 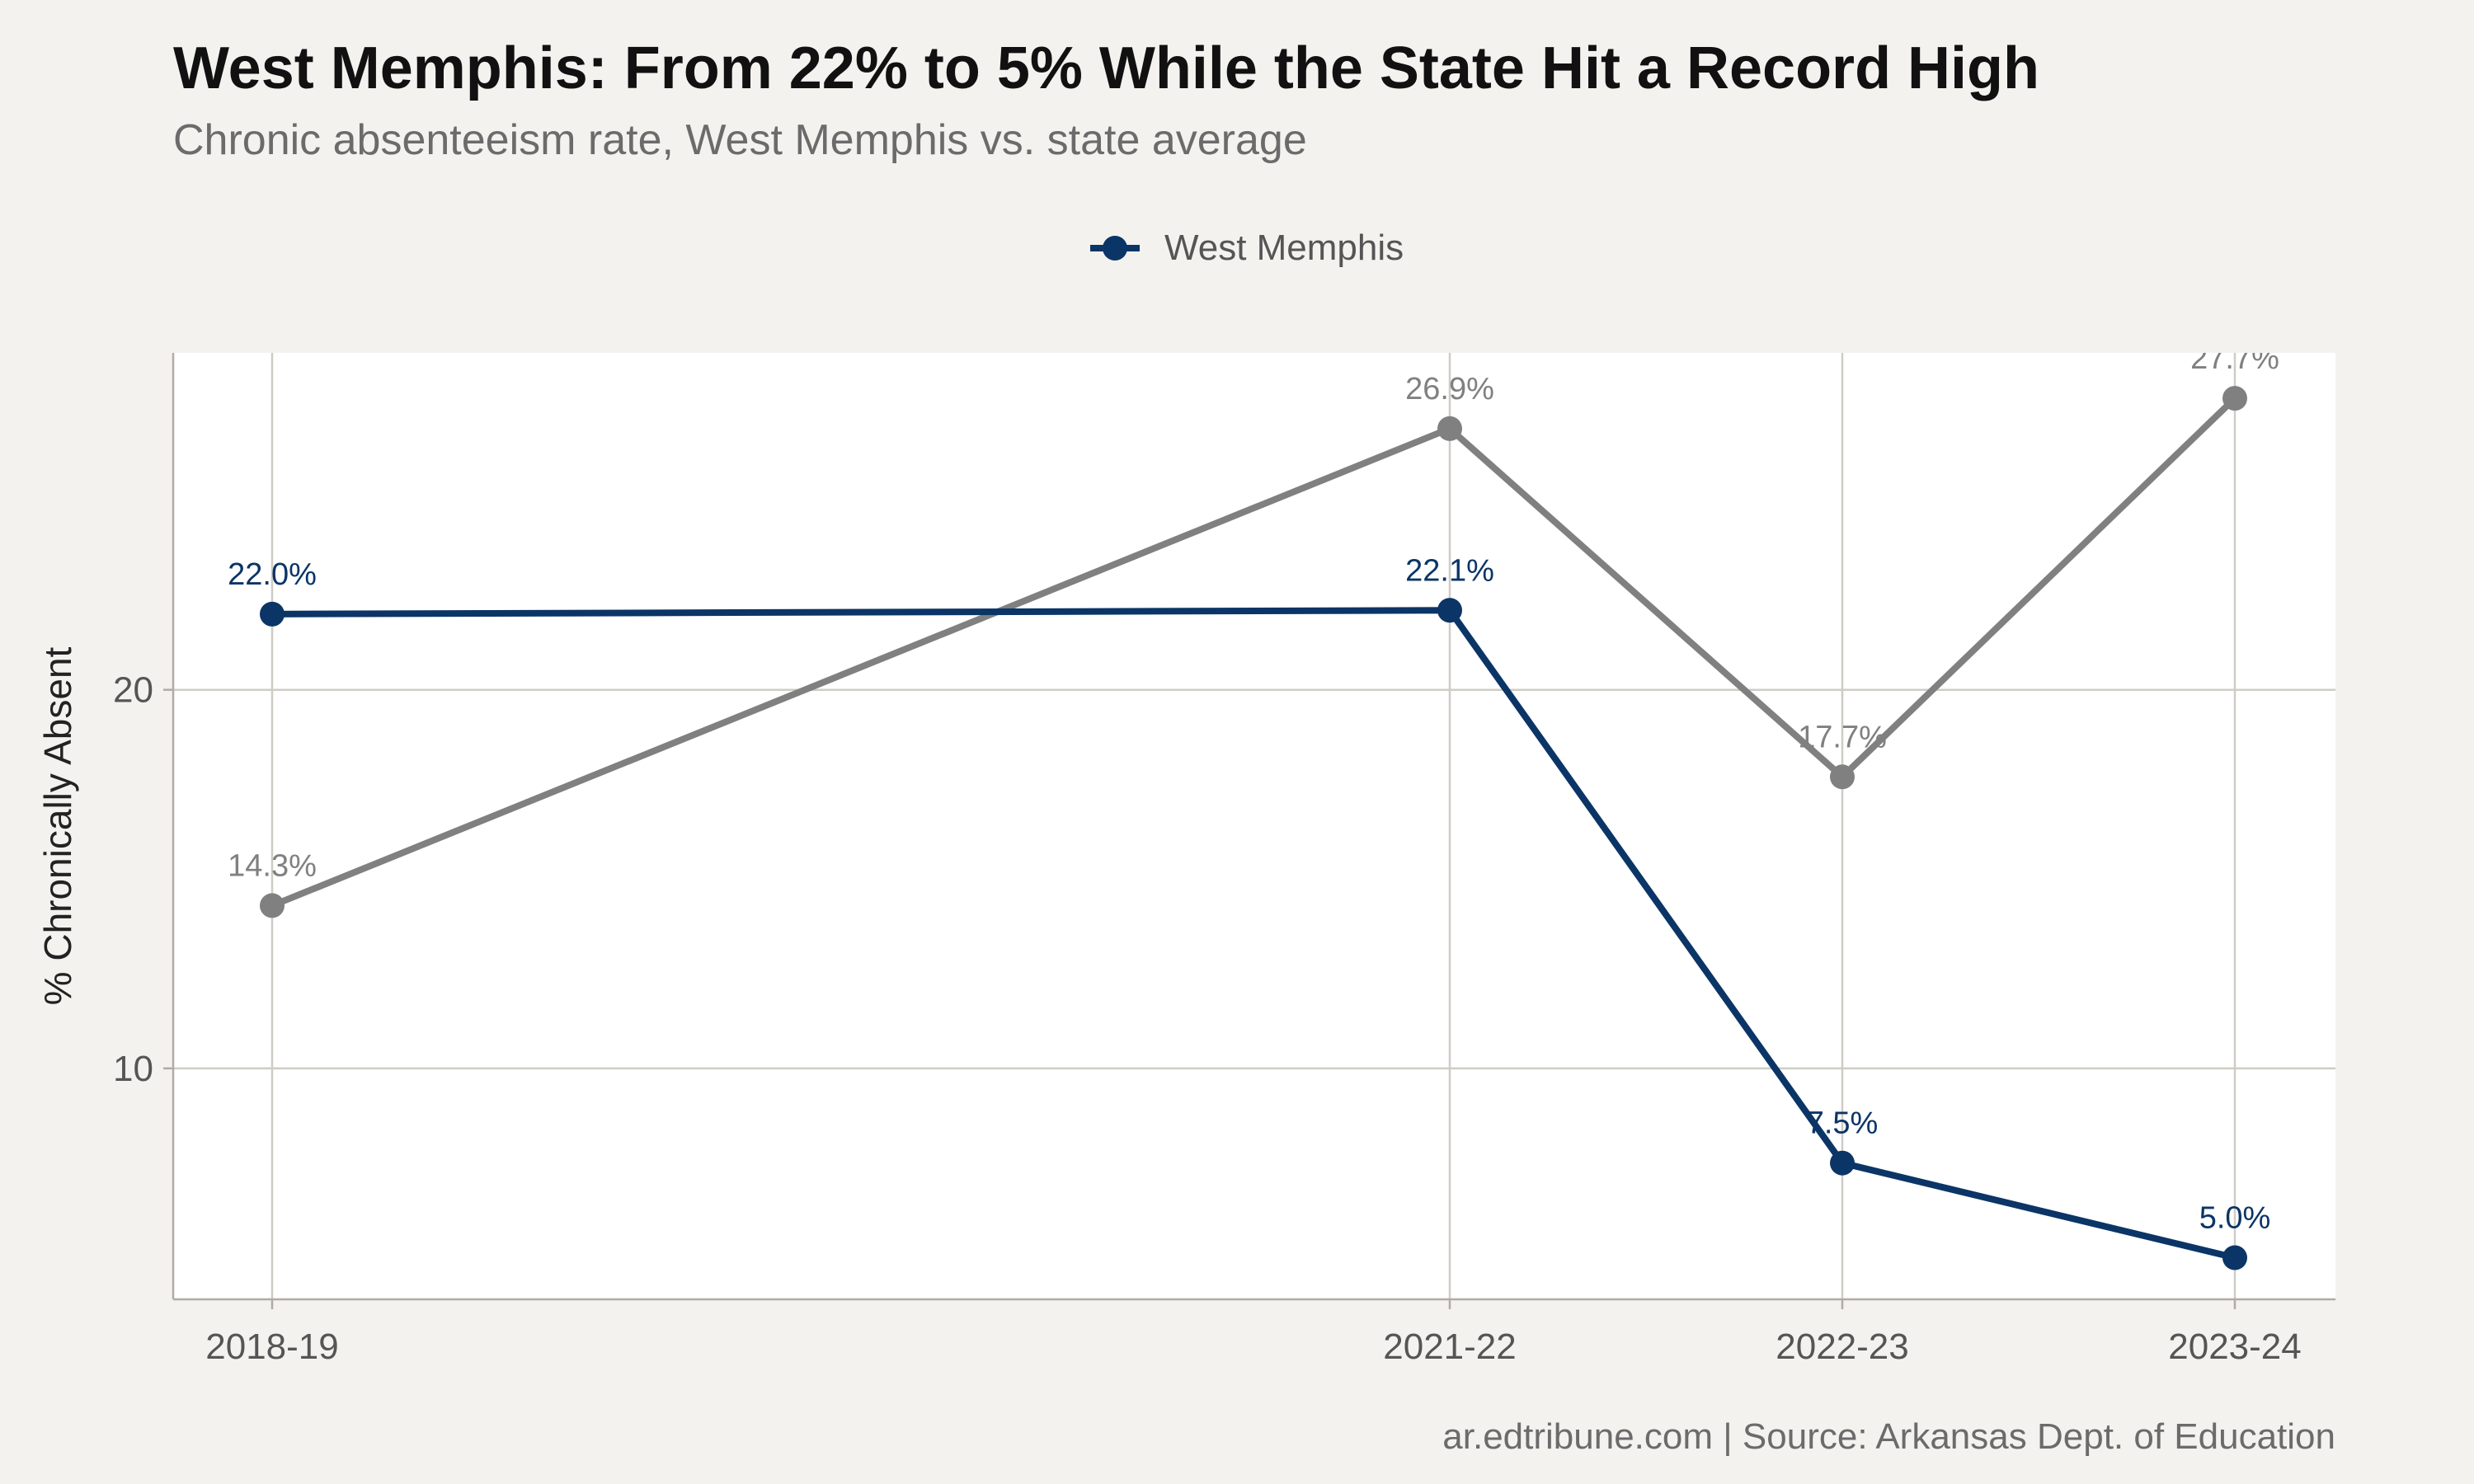 What do you see at coordinates (271, 1347) in the screenshot?
I see `x-tick-label: 2018-19` at bounding box center [271, 1347].